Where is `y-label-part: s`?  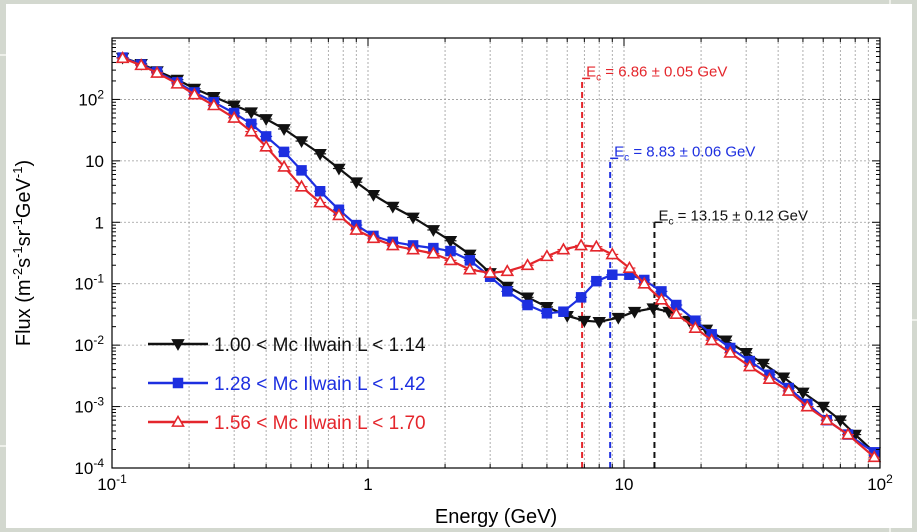 y-label-part: s is located at coordinates (24, 263).